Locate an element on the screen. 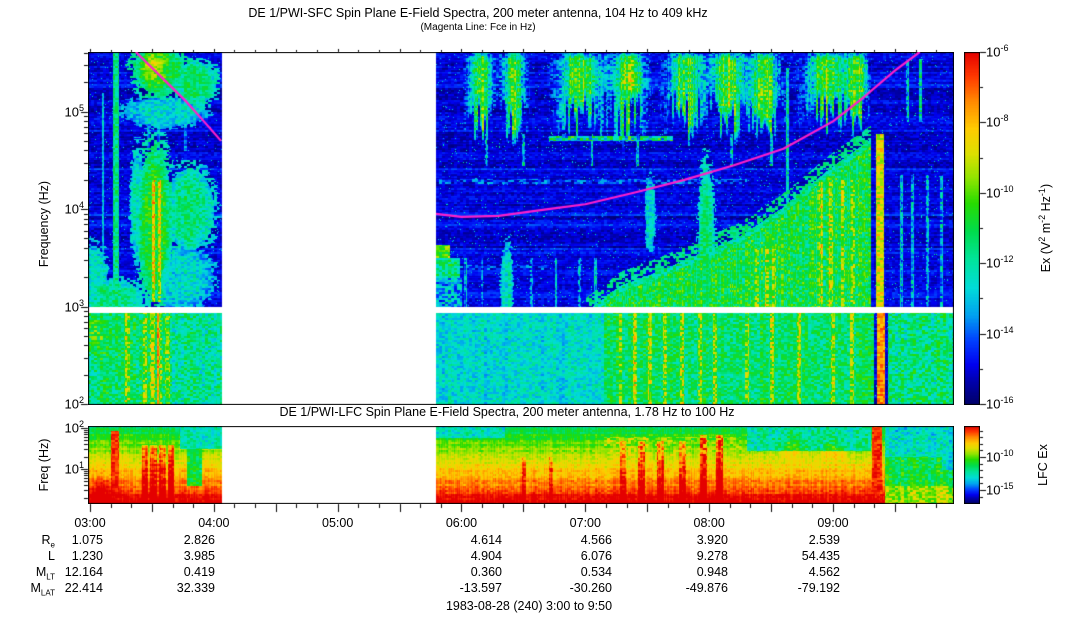  x-axis-hour-label: 04:00 is located at coordinates (214, 523).